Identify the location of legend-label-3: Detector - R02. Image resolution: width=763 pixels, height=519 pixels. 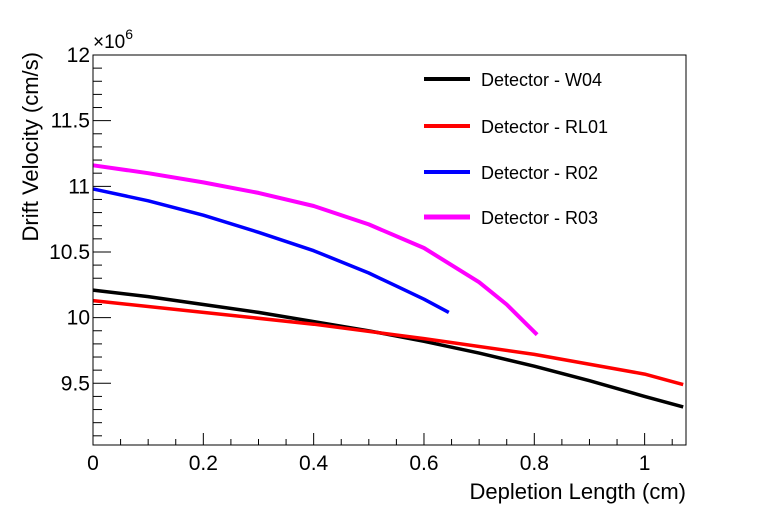
(539, 173).